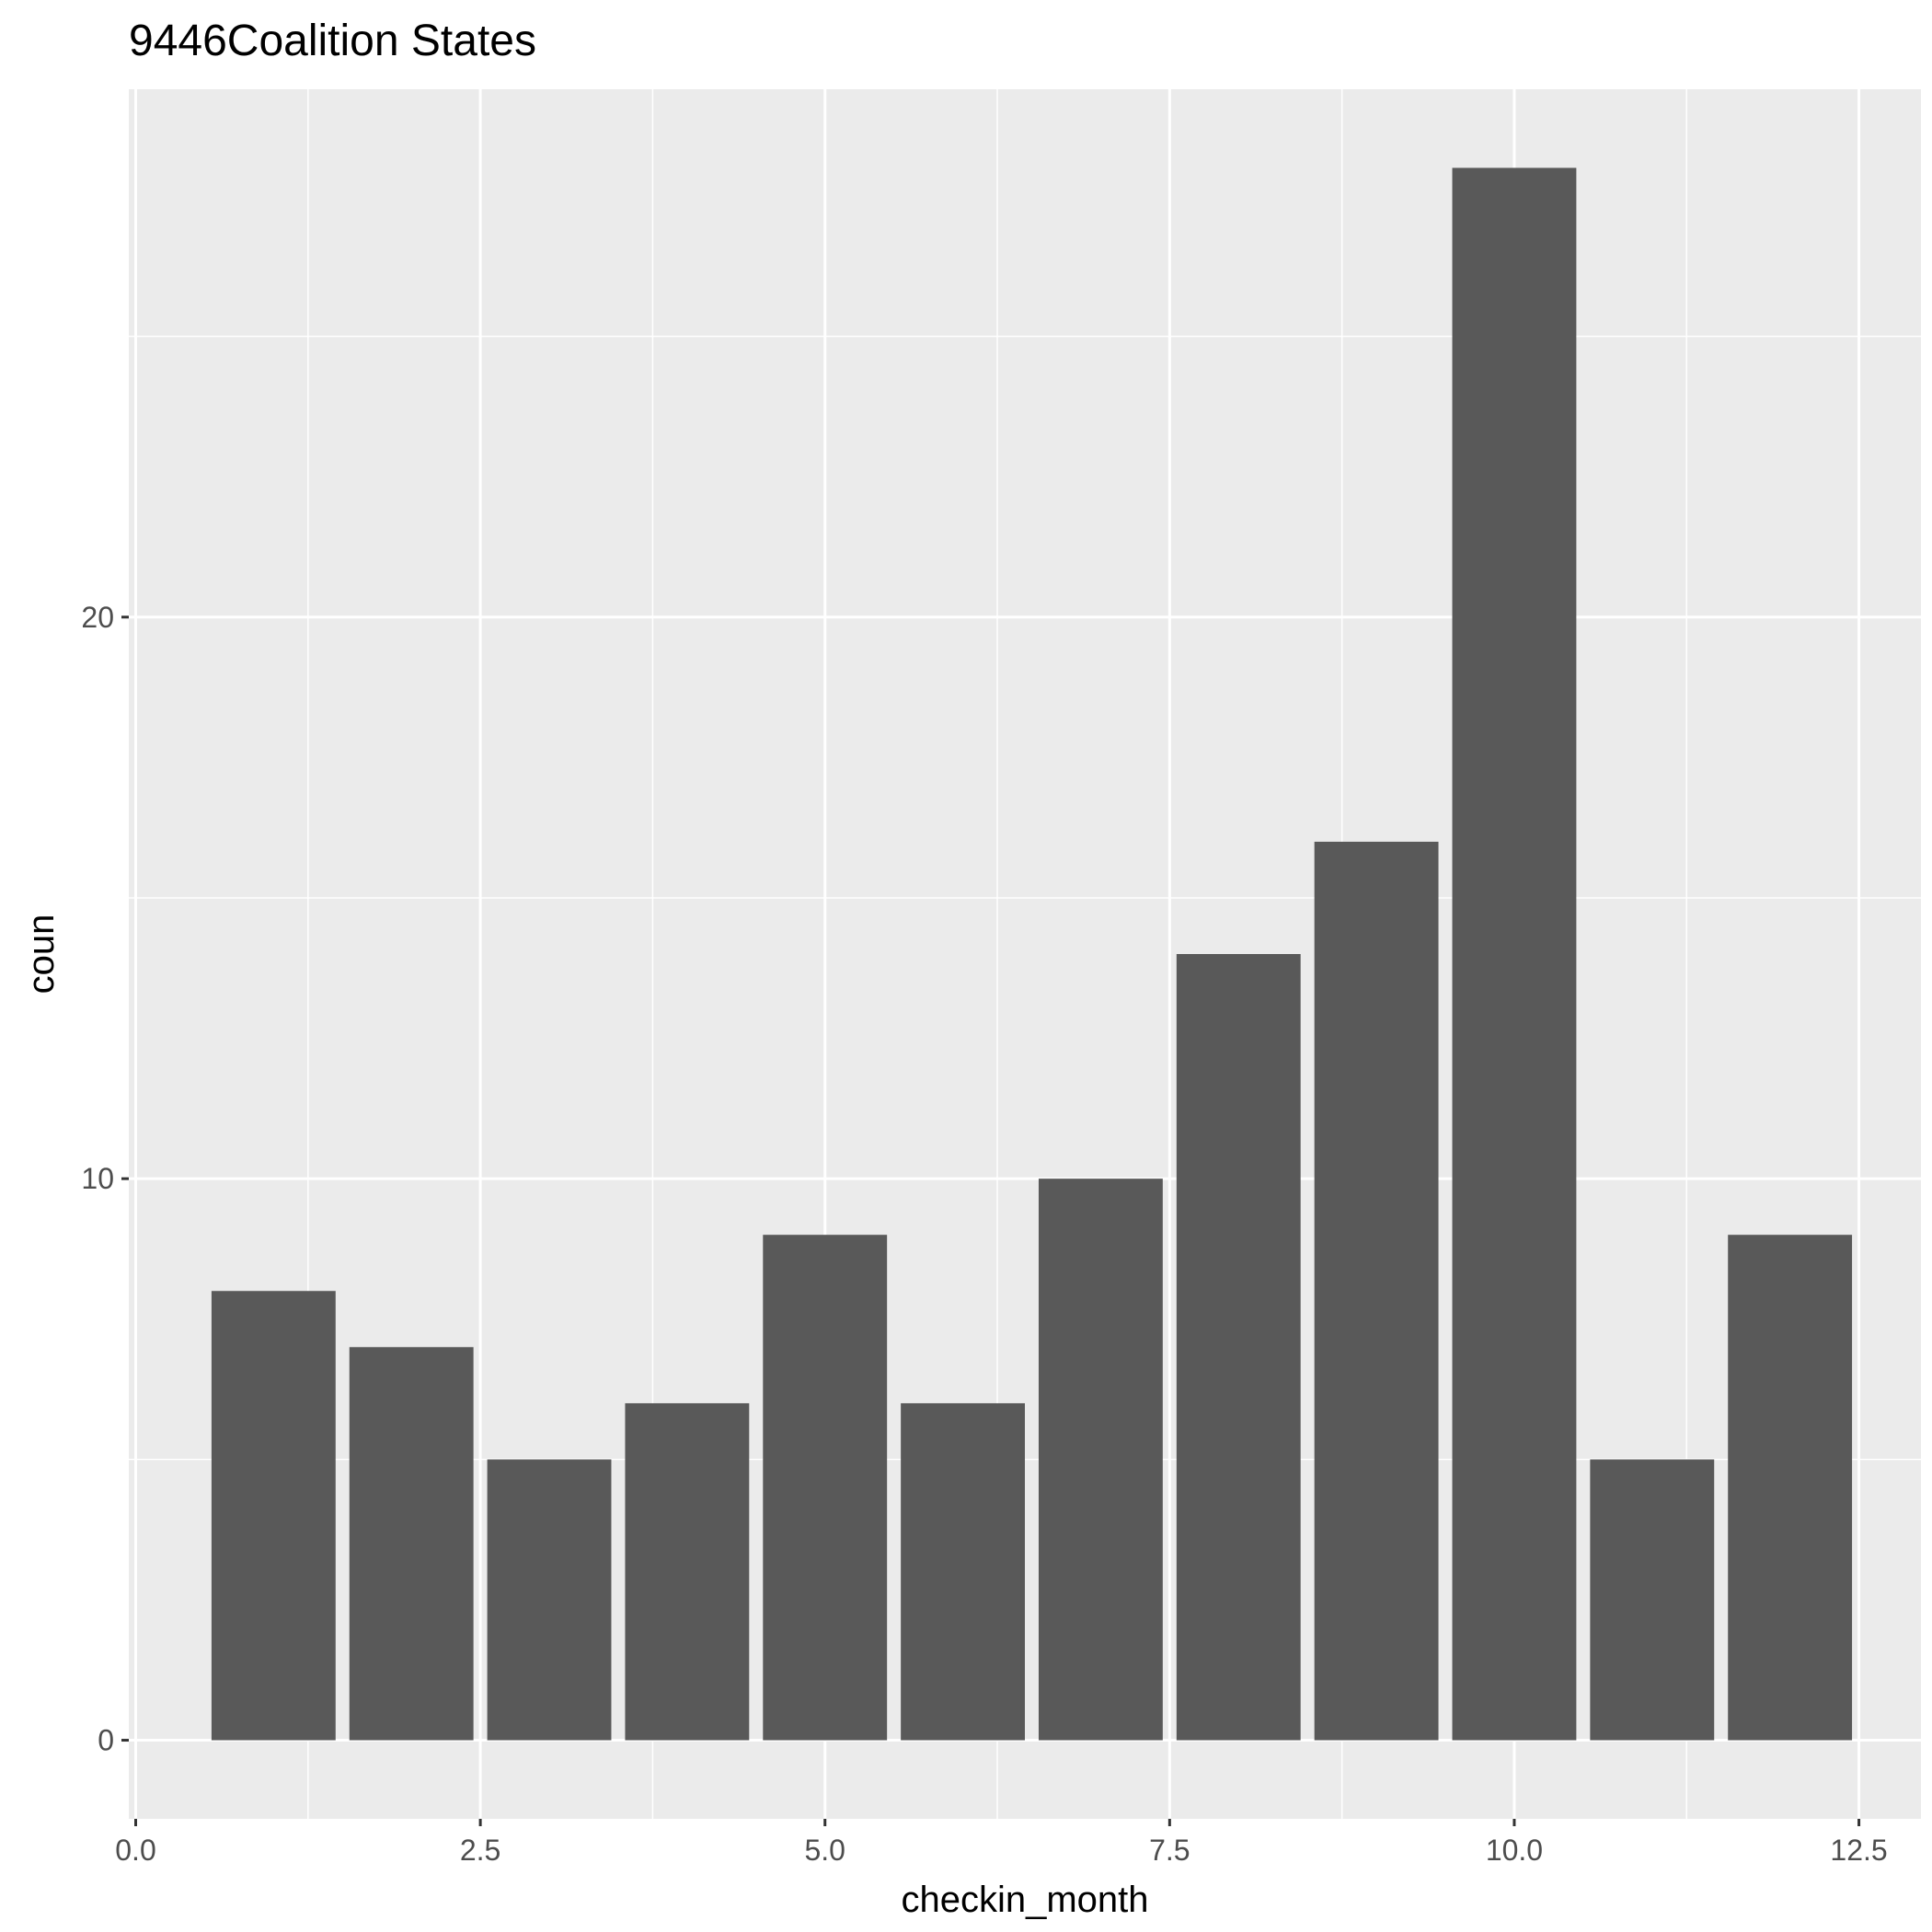  What do you see at coordinates (1858, 1850) in the screenshot?
I see `x-tick-label: 12.5` at bounding box center [1858, 1850].